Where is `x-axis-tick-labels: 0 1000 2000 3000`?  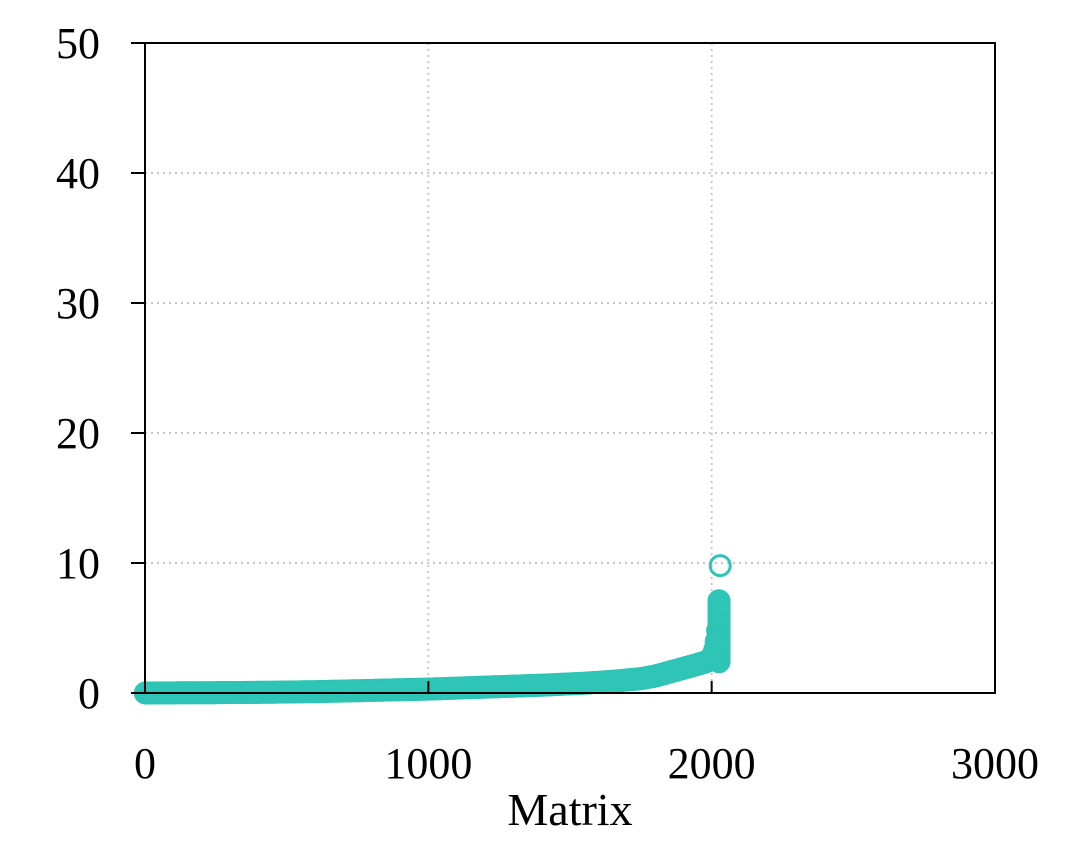
x-axis-tick-labels: 0 1000 2000 3000 is located at coordinates (586, 763).